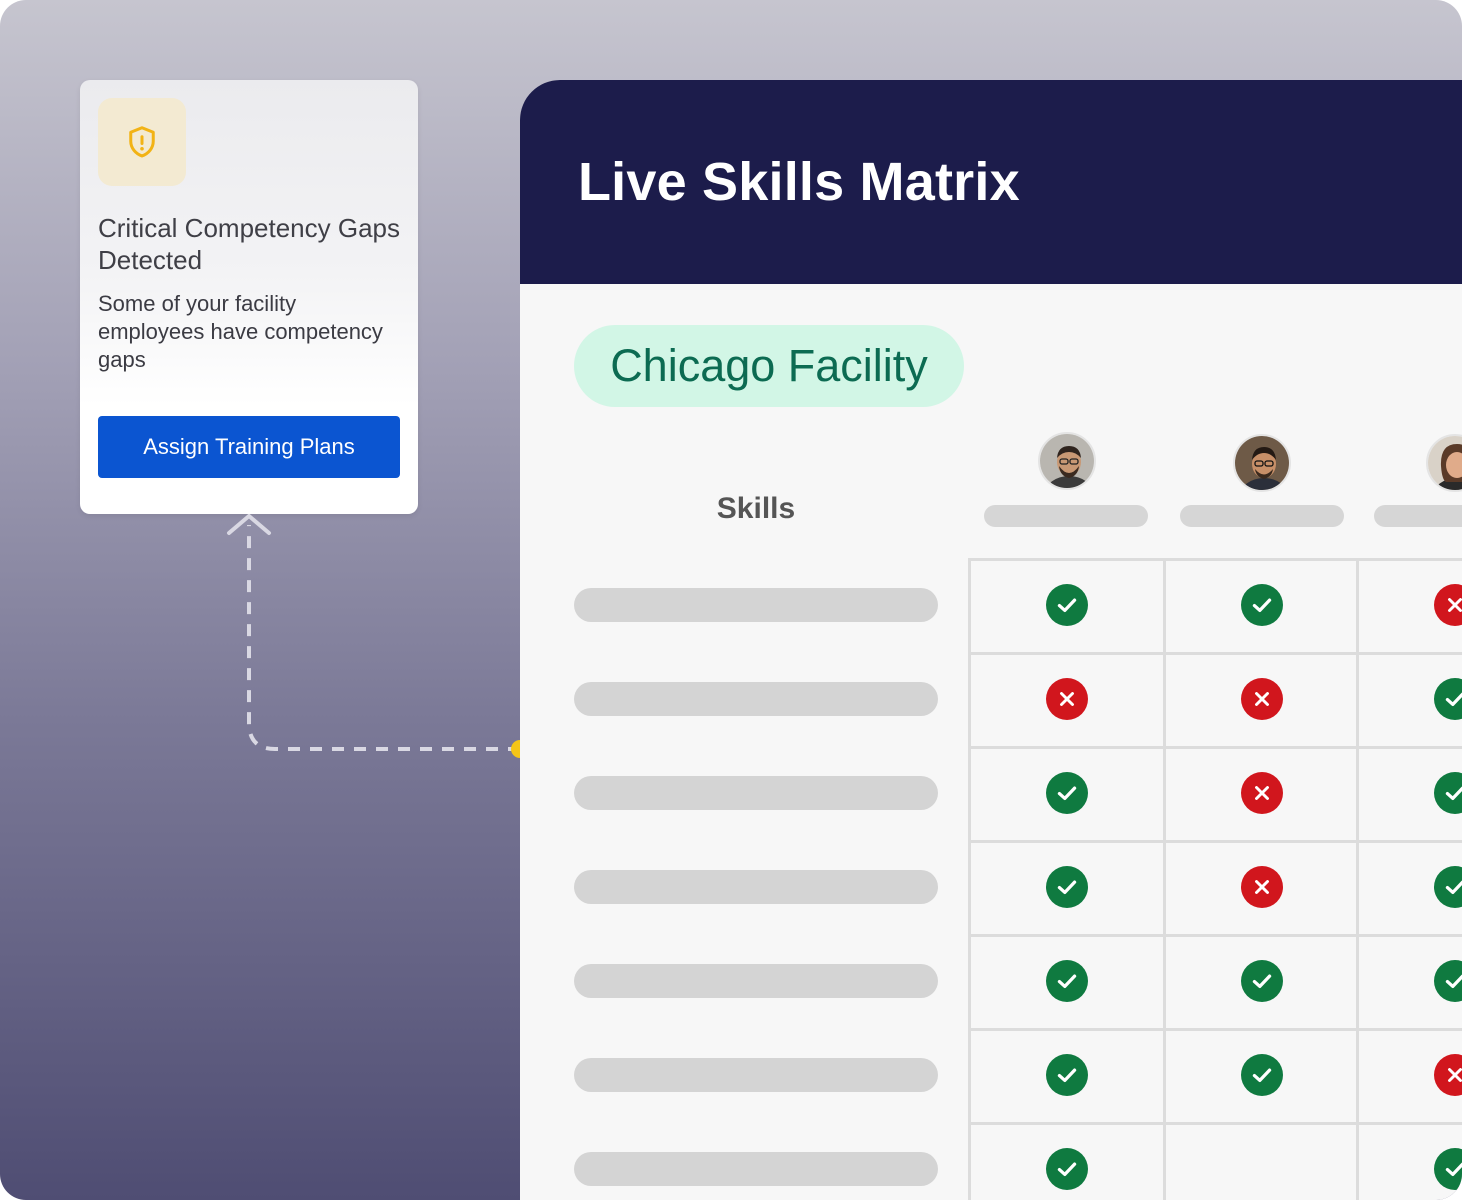  I want to click on alert-icon-box, so click(142, 142).